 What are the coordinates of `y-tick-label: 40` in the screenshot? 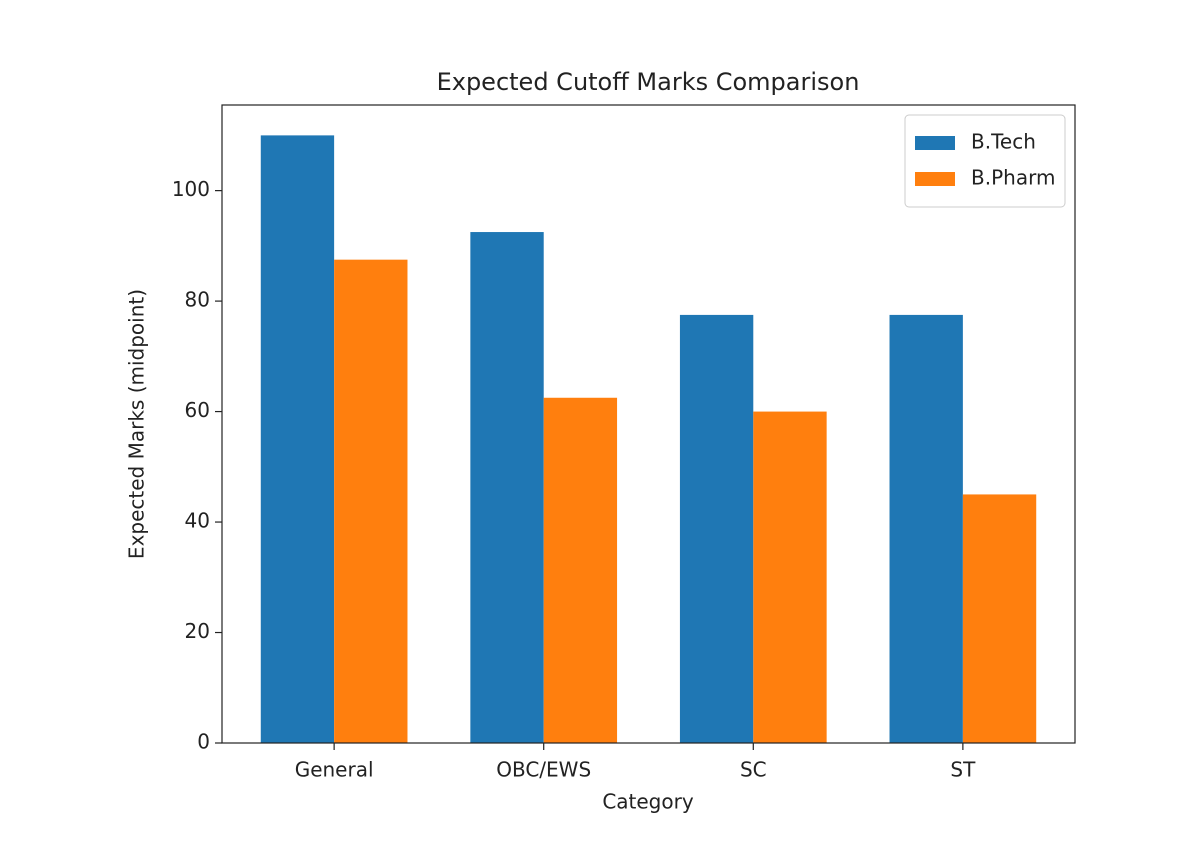 It's located at (197, 521).